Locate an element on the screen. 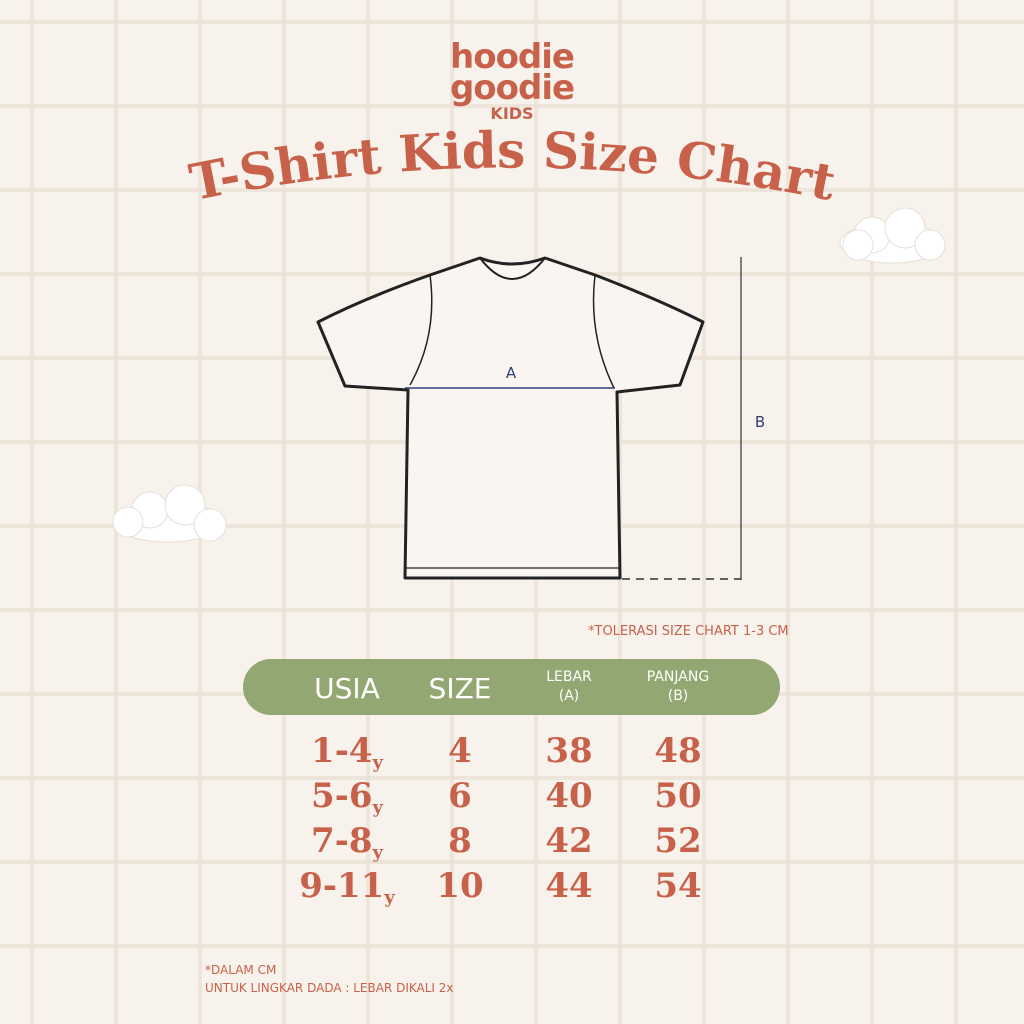  cell-usia-value: 7-8 is located at coordinates (342, 841).